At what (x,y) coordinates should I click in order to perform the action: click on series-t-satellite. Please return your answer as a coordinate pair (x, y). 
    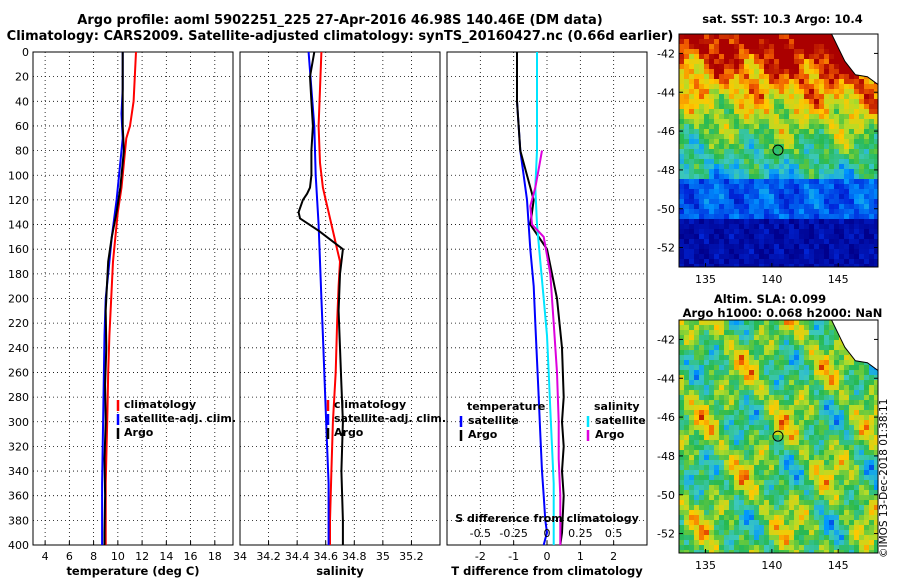
    Looking at the image, I should click on (532, 299).